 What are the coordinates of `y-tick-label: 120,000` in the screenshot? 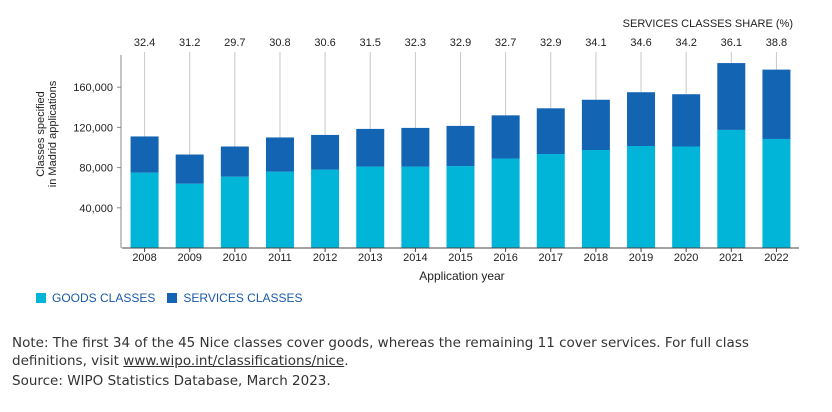 It's located at (93, 128).